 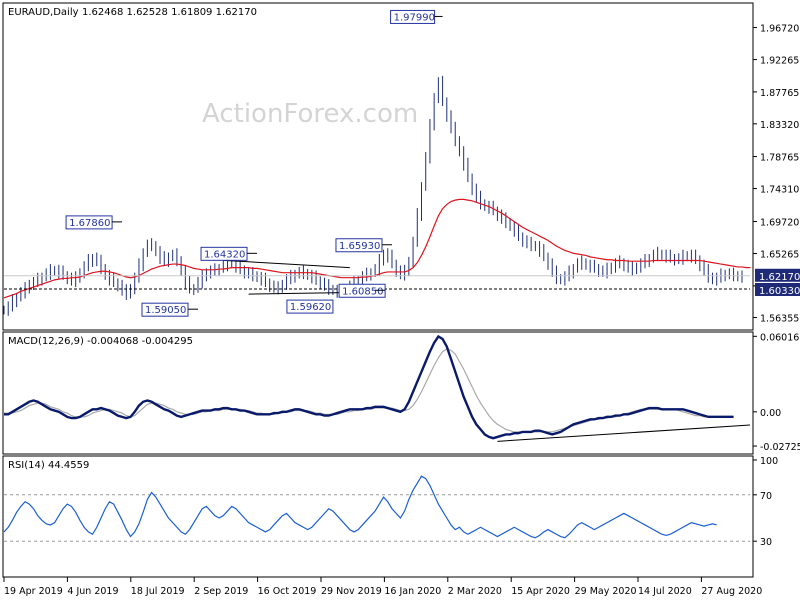 I want to click on price-axis-label: 1.87765, so click(x=779, y=93).